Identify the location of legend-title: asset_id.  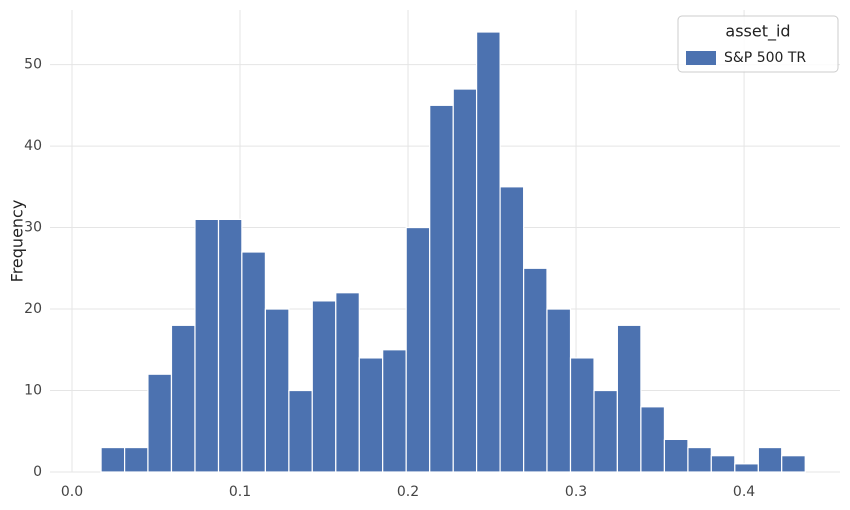
(757, 32).